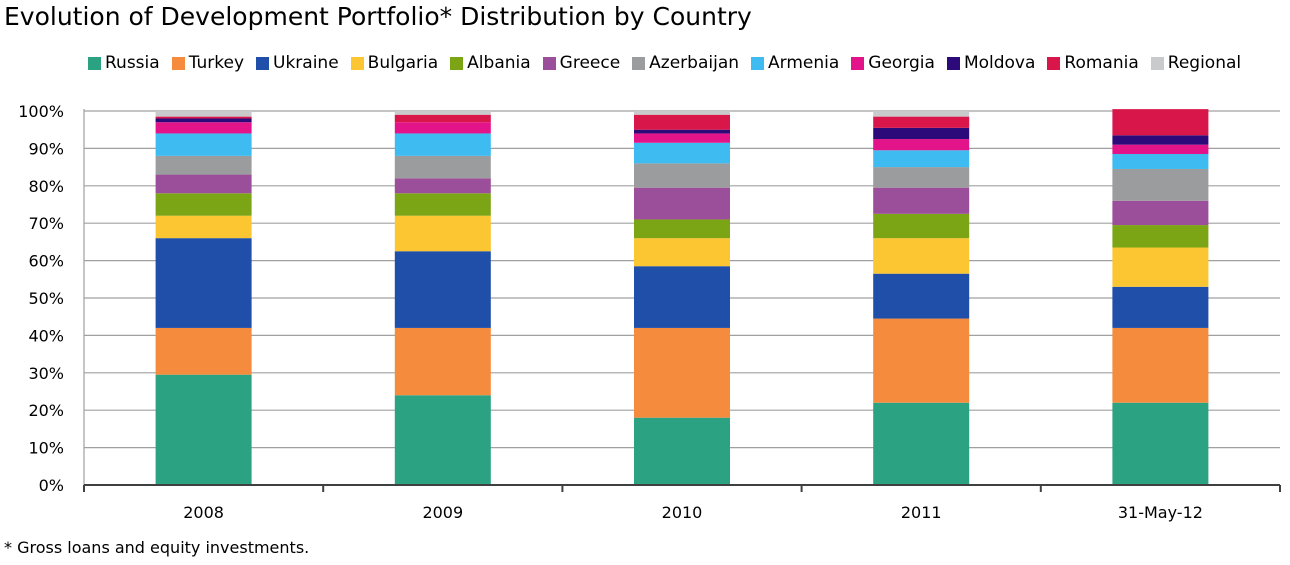  What do you see at coordinates (1204, 63) in the screenshot?
I see `legend-label: Regional` at bounding box center [1204, 63].